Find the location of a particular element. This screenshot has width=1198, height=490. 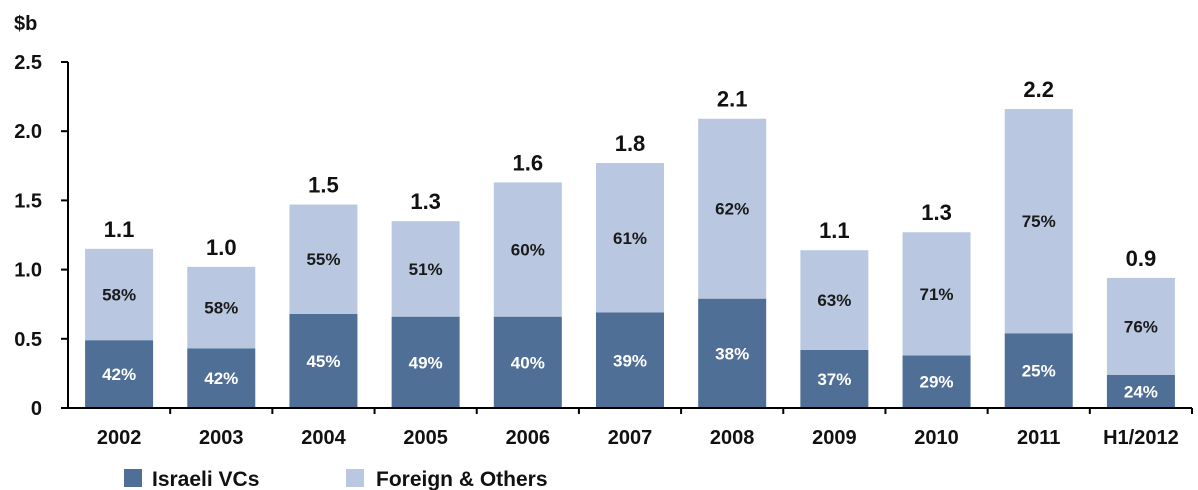

percent-label-israeli-vcs: 49% is located at coordinates (426, 362).